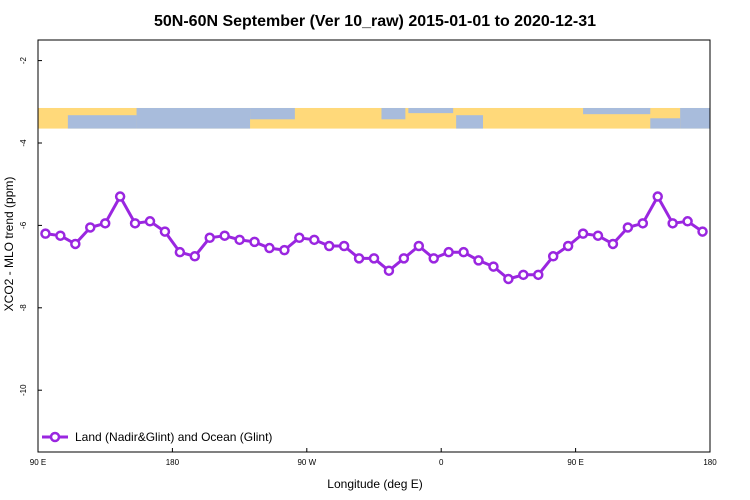 The image size is (750, 500). I want to click on x-axis-label: Longitude (deg E), so click(374, 484).